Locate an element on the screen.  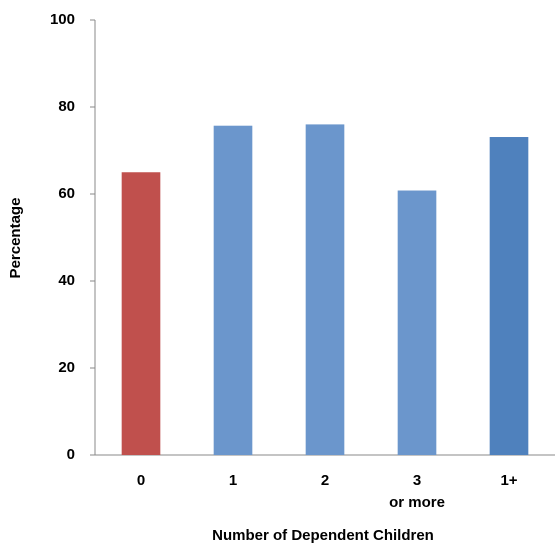
x-tick-label: 0 is located at coordinates (141, 480).